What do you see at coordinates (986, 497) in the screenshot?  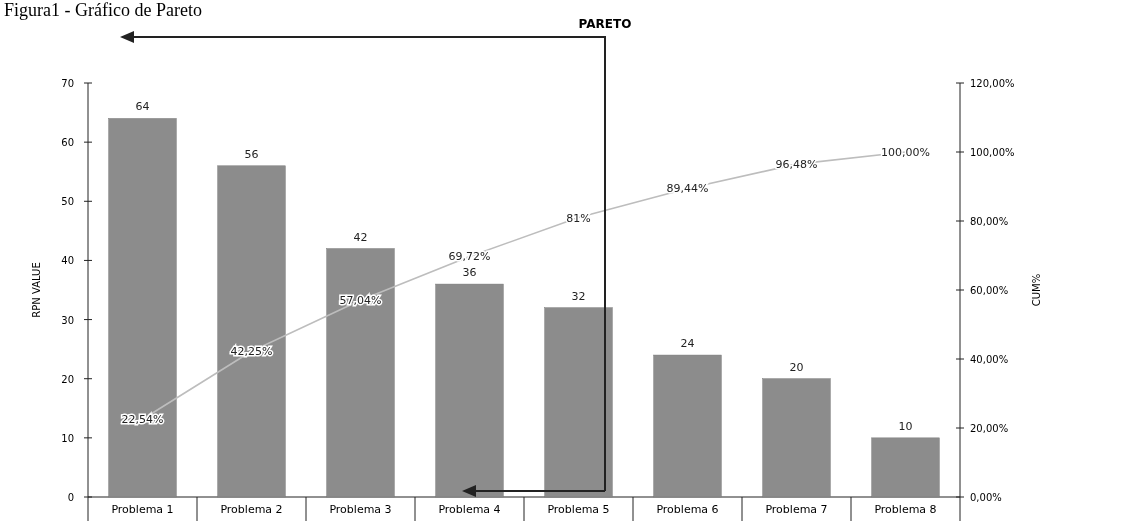 I see `y2-tick-label: 0,00%` at bounding box center [986, 497].